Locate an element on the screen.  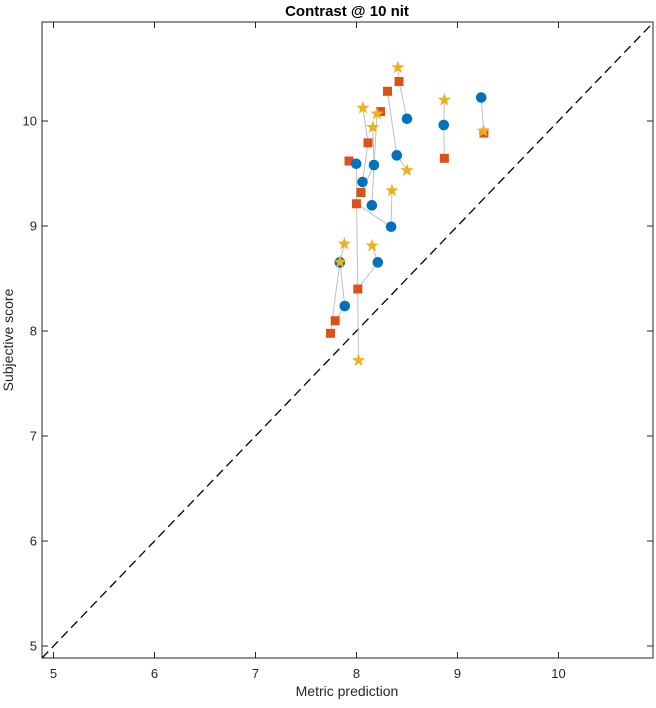
y-tick-label: 8 is located at coordinates (33, 331).